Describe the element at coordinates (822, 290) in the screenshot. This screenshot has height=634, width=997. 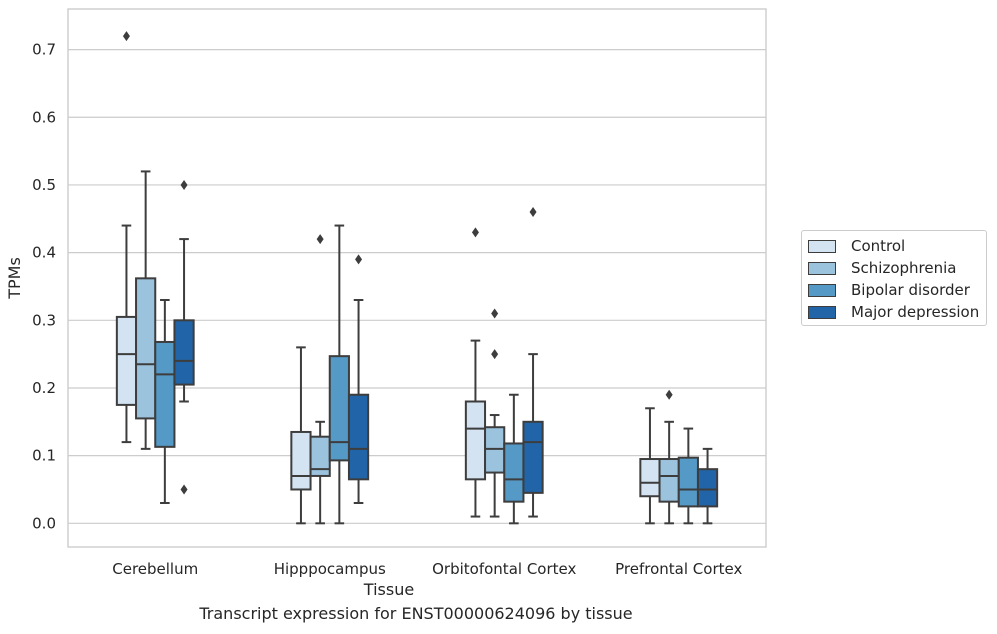
I see `legend-swatch-bipolar-disorder` at that location.